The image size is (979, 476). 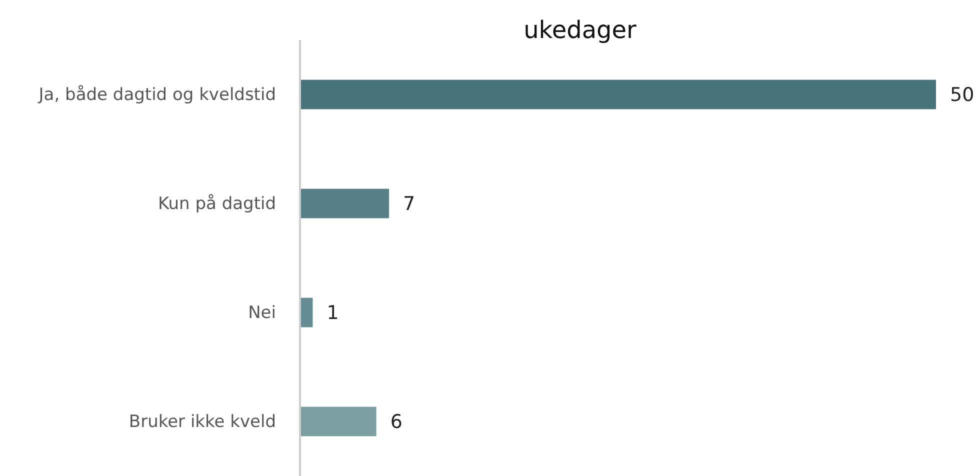 I want to click on data-label: 50, so click(x=962, y=95).